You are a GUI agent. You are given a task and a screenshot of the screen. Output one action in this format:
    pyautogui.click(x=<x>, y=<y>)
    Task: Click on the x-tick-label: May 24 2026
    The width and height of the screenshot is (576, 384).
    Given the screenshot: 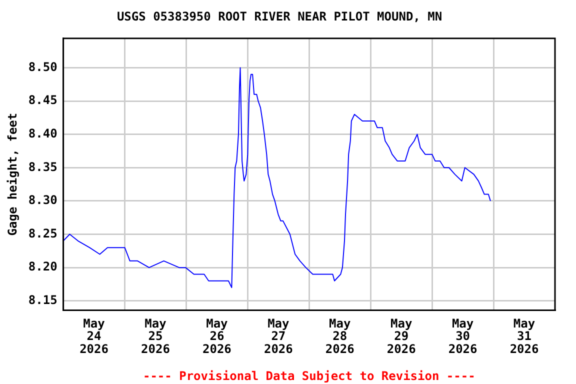 What is the action you would take?
    pyautogui.click(x=94, y=336)
    